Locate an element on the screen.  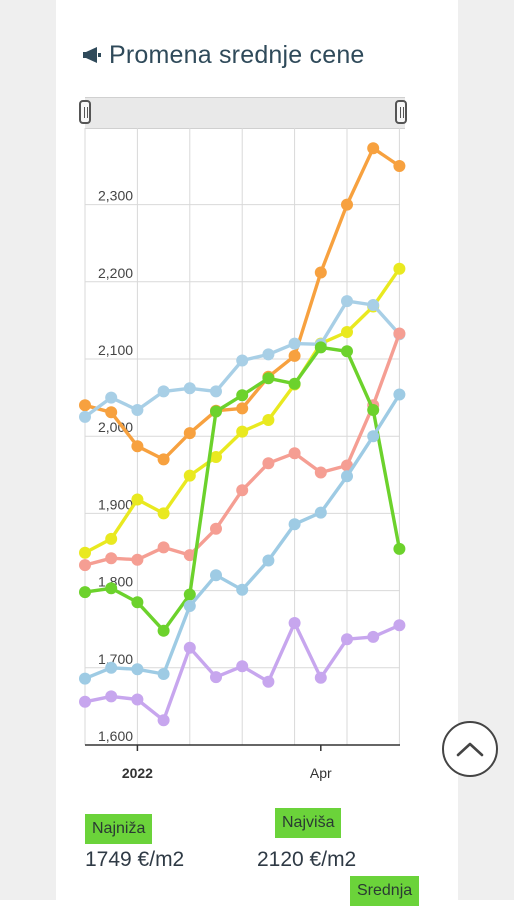
y-tick-label: 1,900 is located at coordinates (115, 504).